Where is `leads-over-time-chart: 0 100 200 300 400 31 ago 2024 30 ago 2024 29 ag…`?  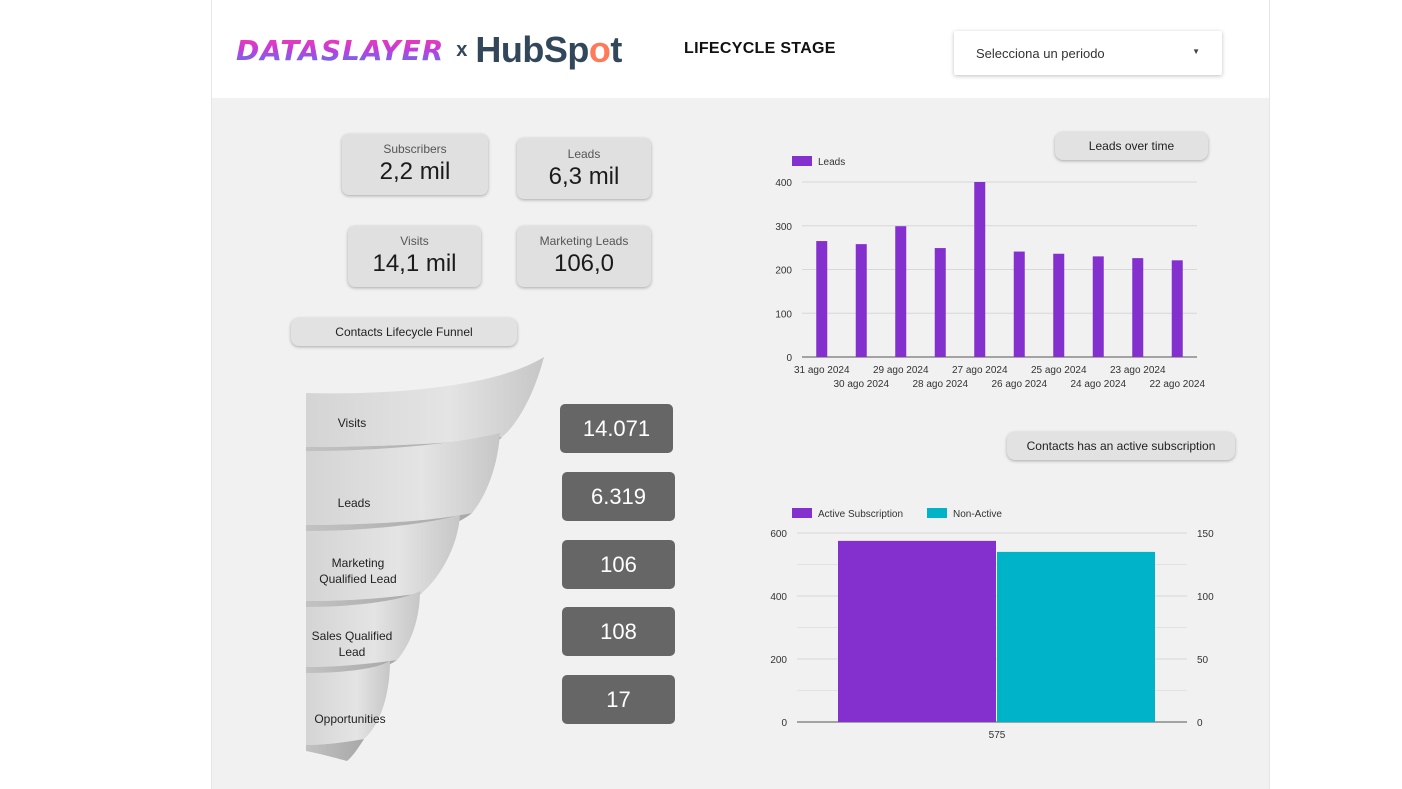 leads-over-time-chart: 0 100 200 300 400 31 ago 2024 30 ago 2024 29 ag… is located at coordinates (990, 273).